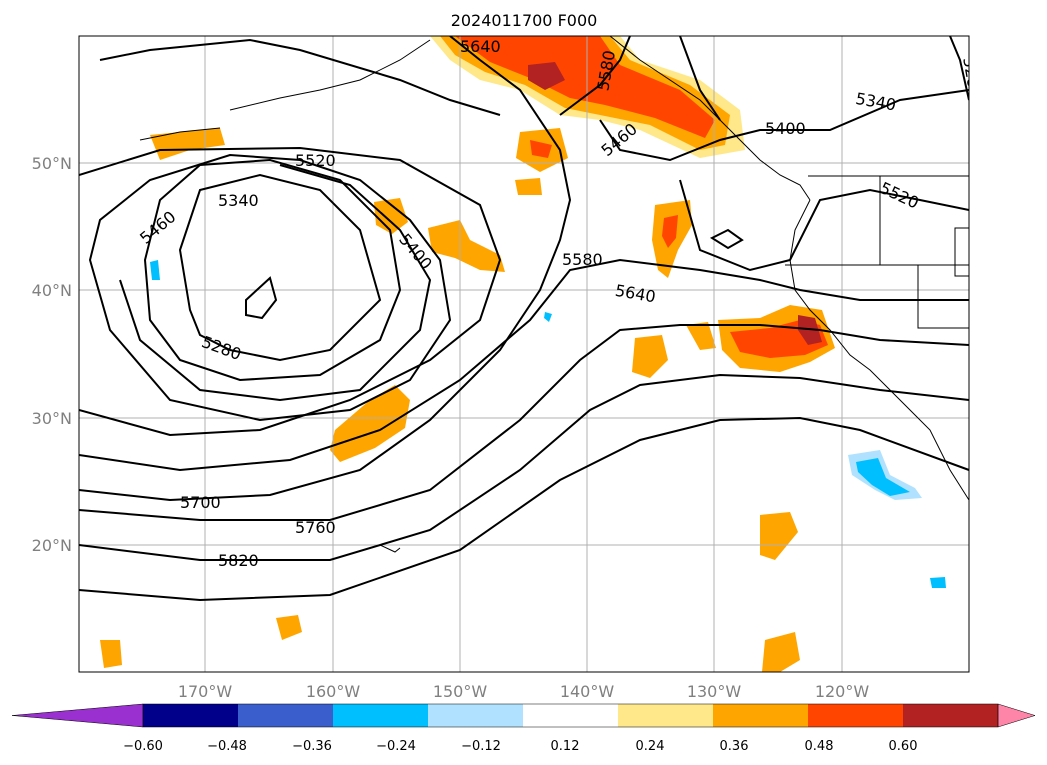 The image size is (1047, 765). Describe the element at coordinates (52, 545) in the screenshot. I see `lat-label: 20°N` at that location.